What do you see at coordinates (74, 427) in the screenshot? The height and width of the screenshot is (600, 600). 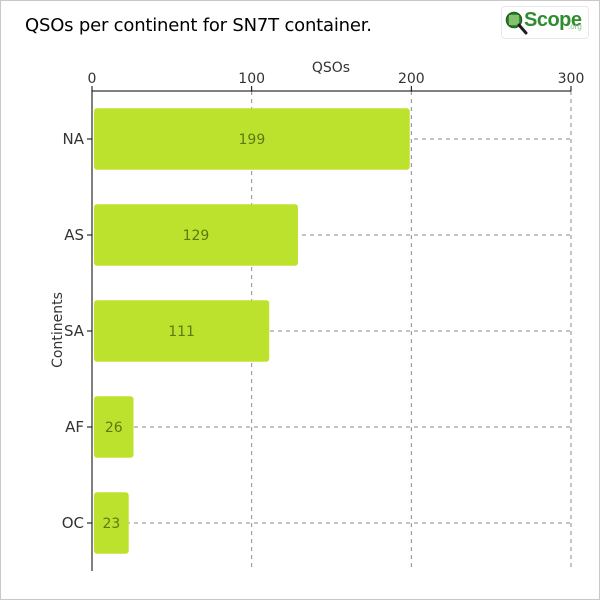 I see `category-label: AF` at bounding box center [74, 427].